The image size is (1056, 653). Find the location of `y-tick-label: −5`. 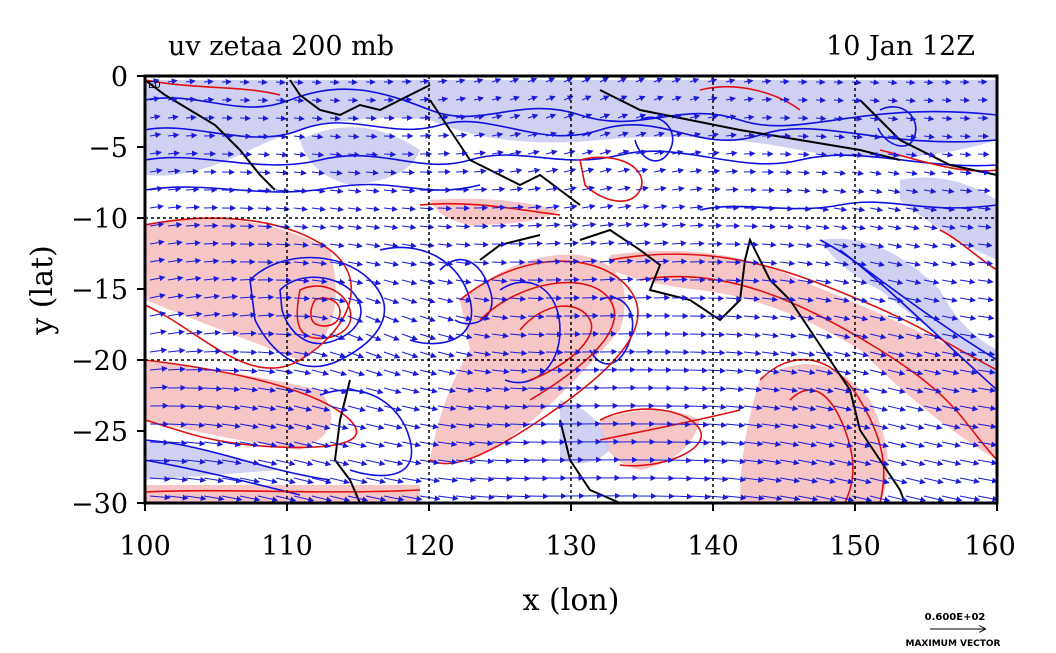

y-tick-label: −5 is located at coordinates (108, 148).